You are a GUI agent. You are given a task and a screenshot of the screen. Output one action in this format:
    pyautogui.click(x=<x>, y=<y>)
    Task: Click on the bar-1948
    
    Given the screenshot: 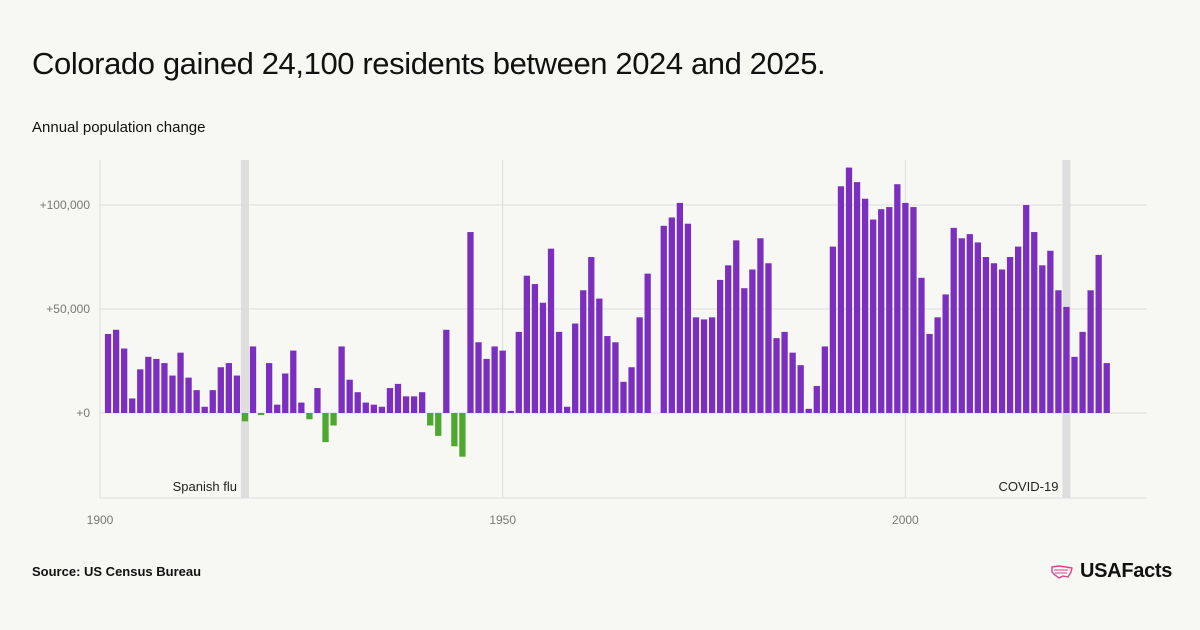 What is the action you would take?
    pyautogui.click(x=486, y=385)
    